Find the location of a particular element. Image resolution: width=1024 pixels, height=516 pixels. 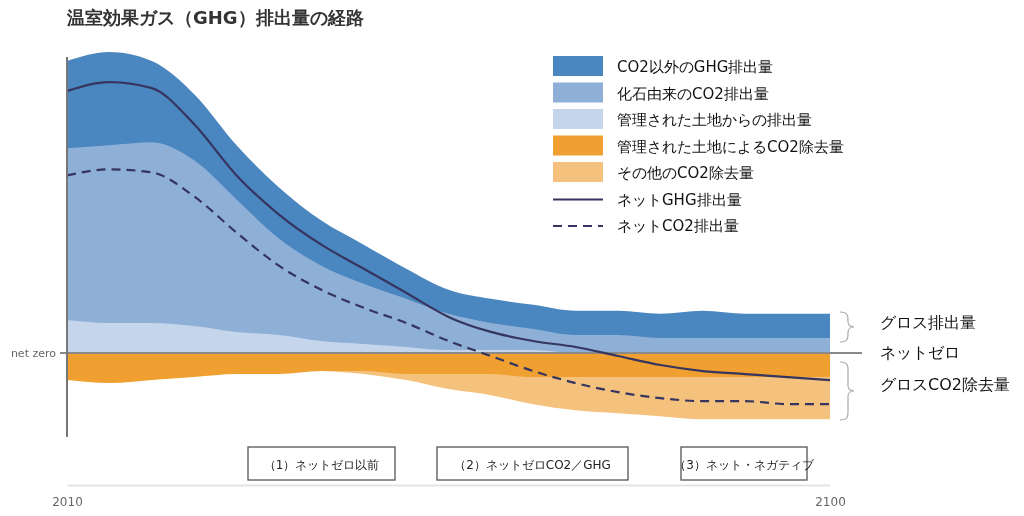

legend-label: 化石由来のCO2排出量 is located at coordinates (693, 93).